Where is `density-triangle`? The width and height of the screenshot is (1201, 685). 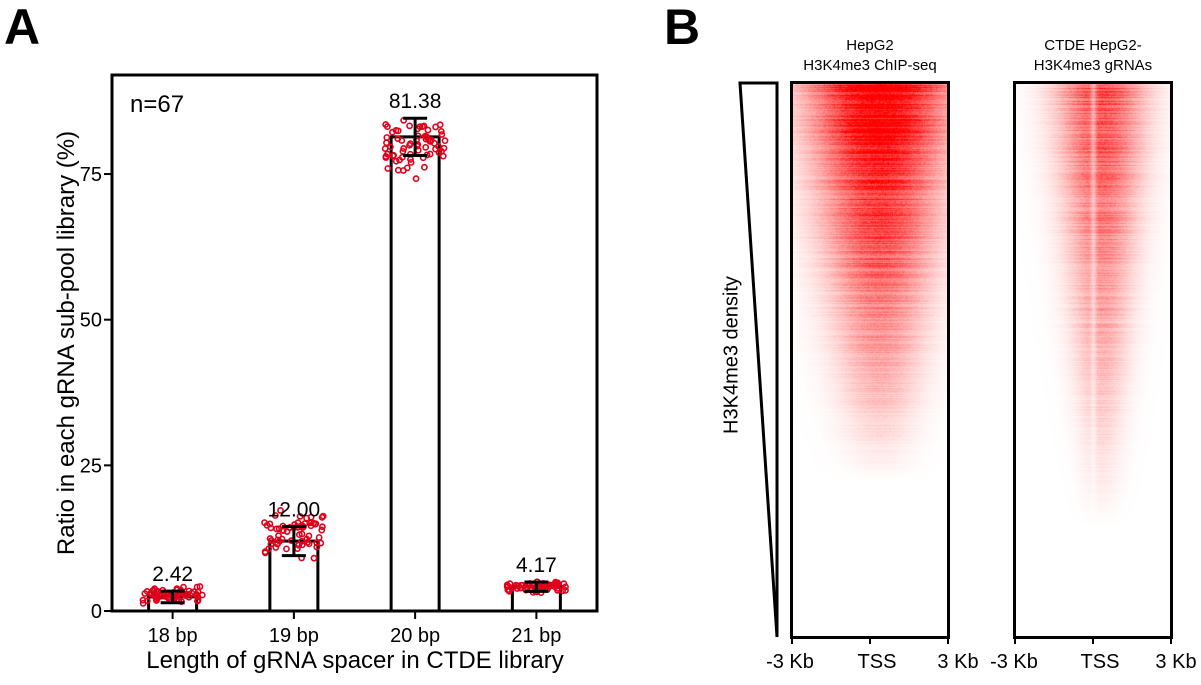
density-triangle is located at coordinates (758, 359).